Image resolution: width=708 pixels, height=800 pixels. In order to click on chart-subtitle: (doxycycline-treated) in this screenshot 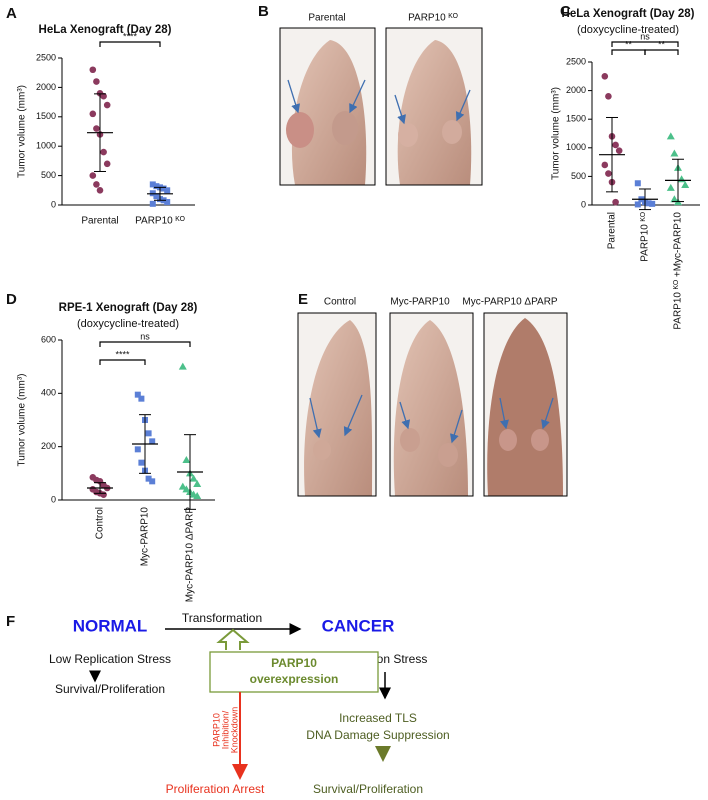, I will do `click(128, 324)`.